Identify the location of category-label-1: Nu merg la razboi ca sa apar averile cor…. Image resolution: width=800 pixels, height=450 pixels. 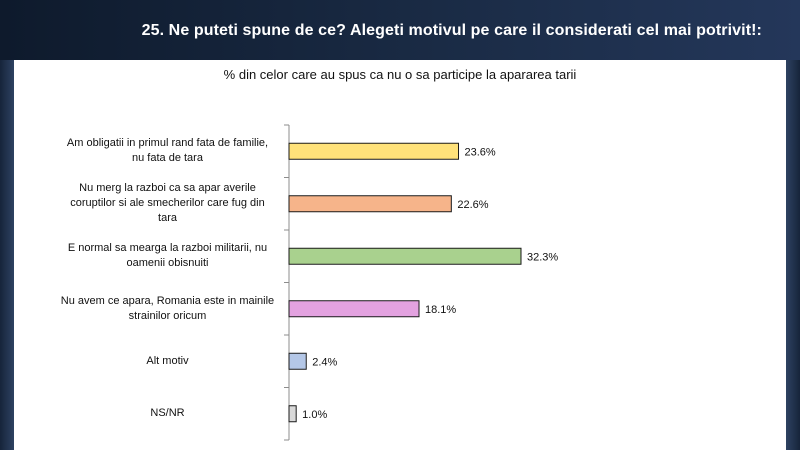
(167, 203).